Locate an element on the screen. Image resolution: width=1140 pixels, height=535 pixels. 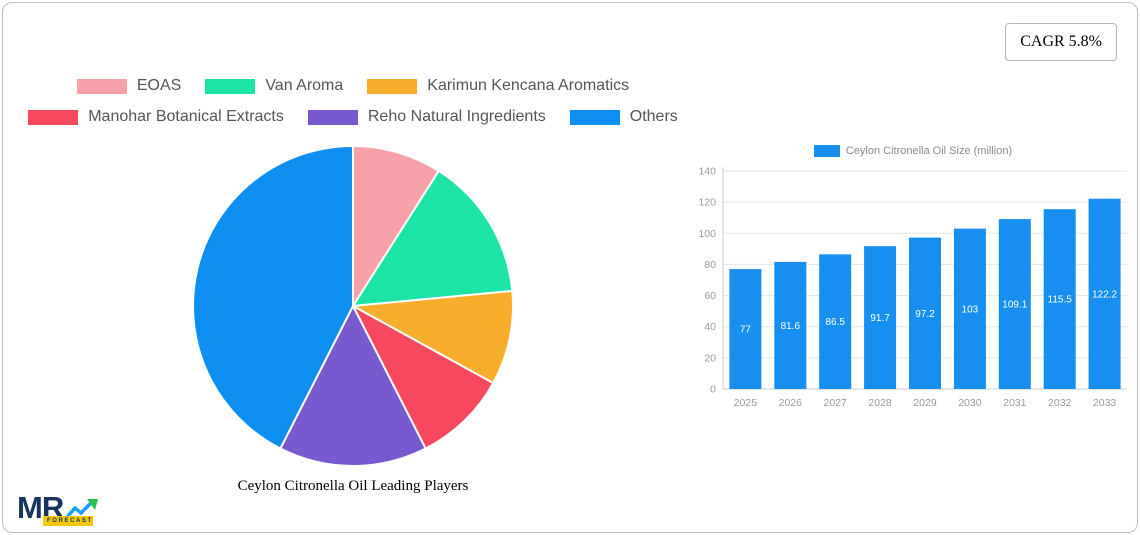
x-tick-label: 2031 is located at coordinates (1015, 403).